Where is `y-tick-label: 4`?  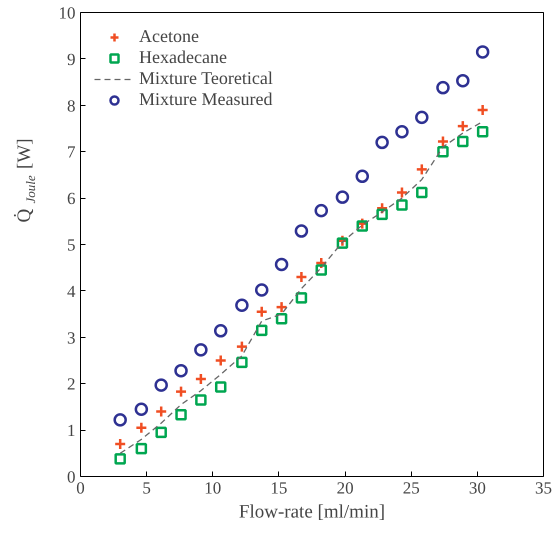 y-tick-label: 4 is located at coordinates (71, 291).